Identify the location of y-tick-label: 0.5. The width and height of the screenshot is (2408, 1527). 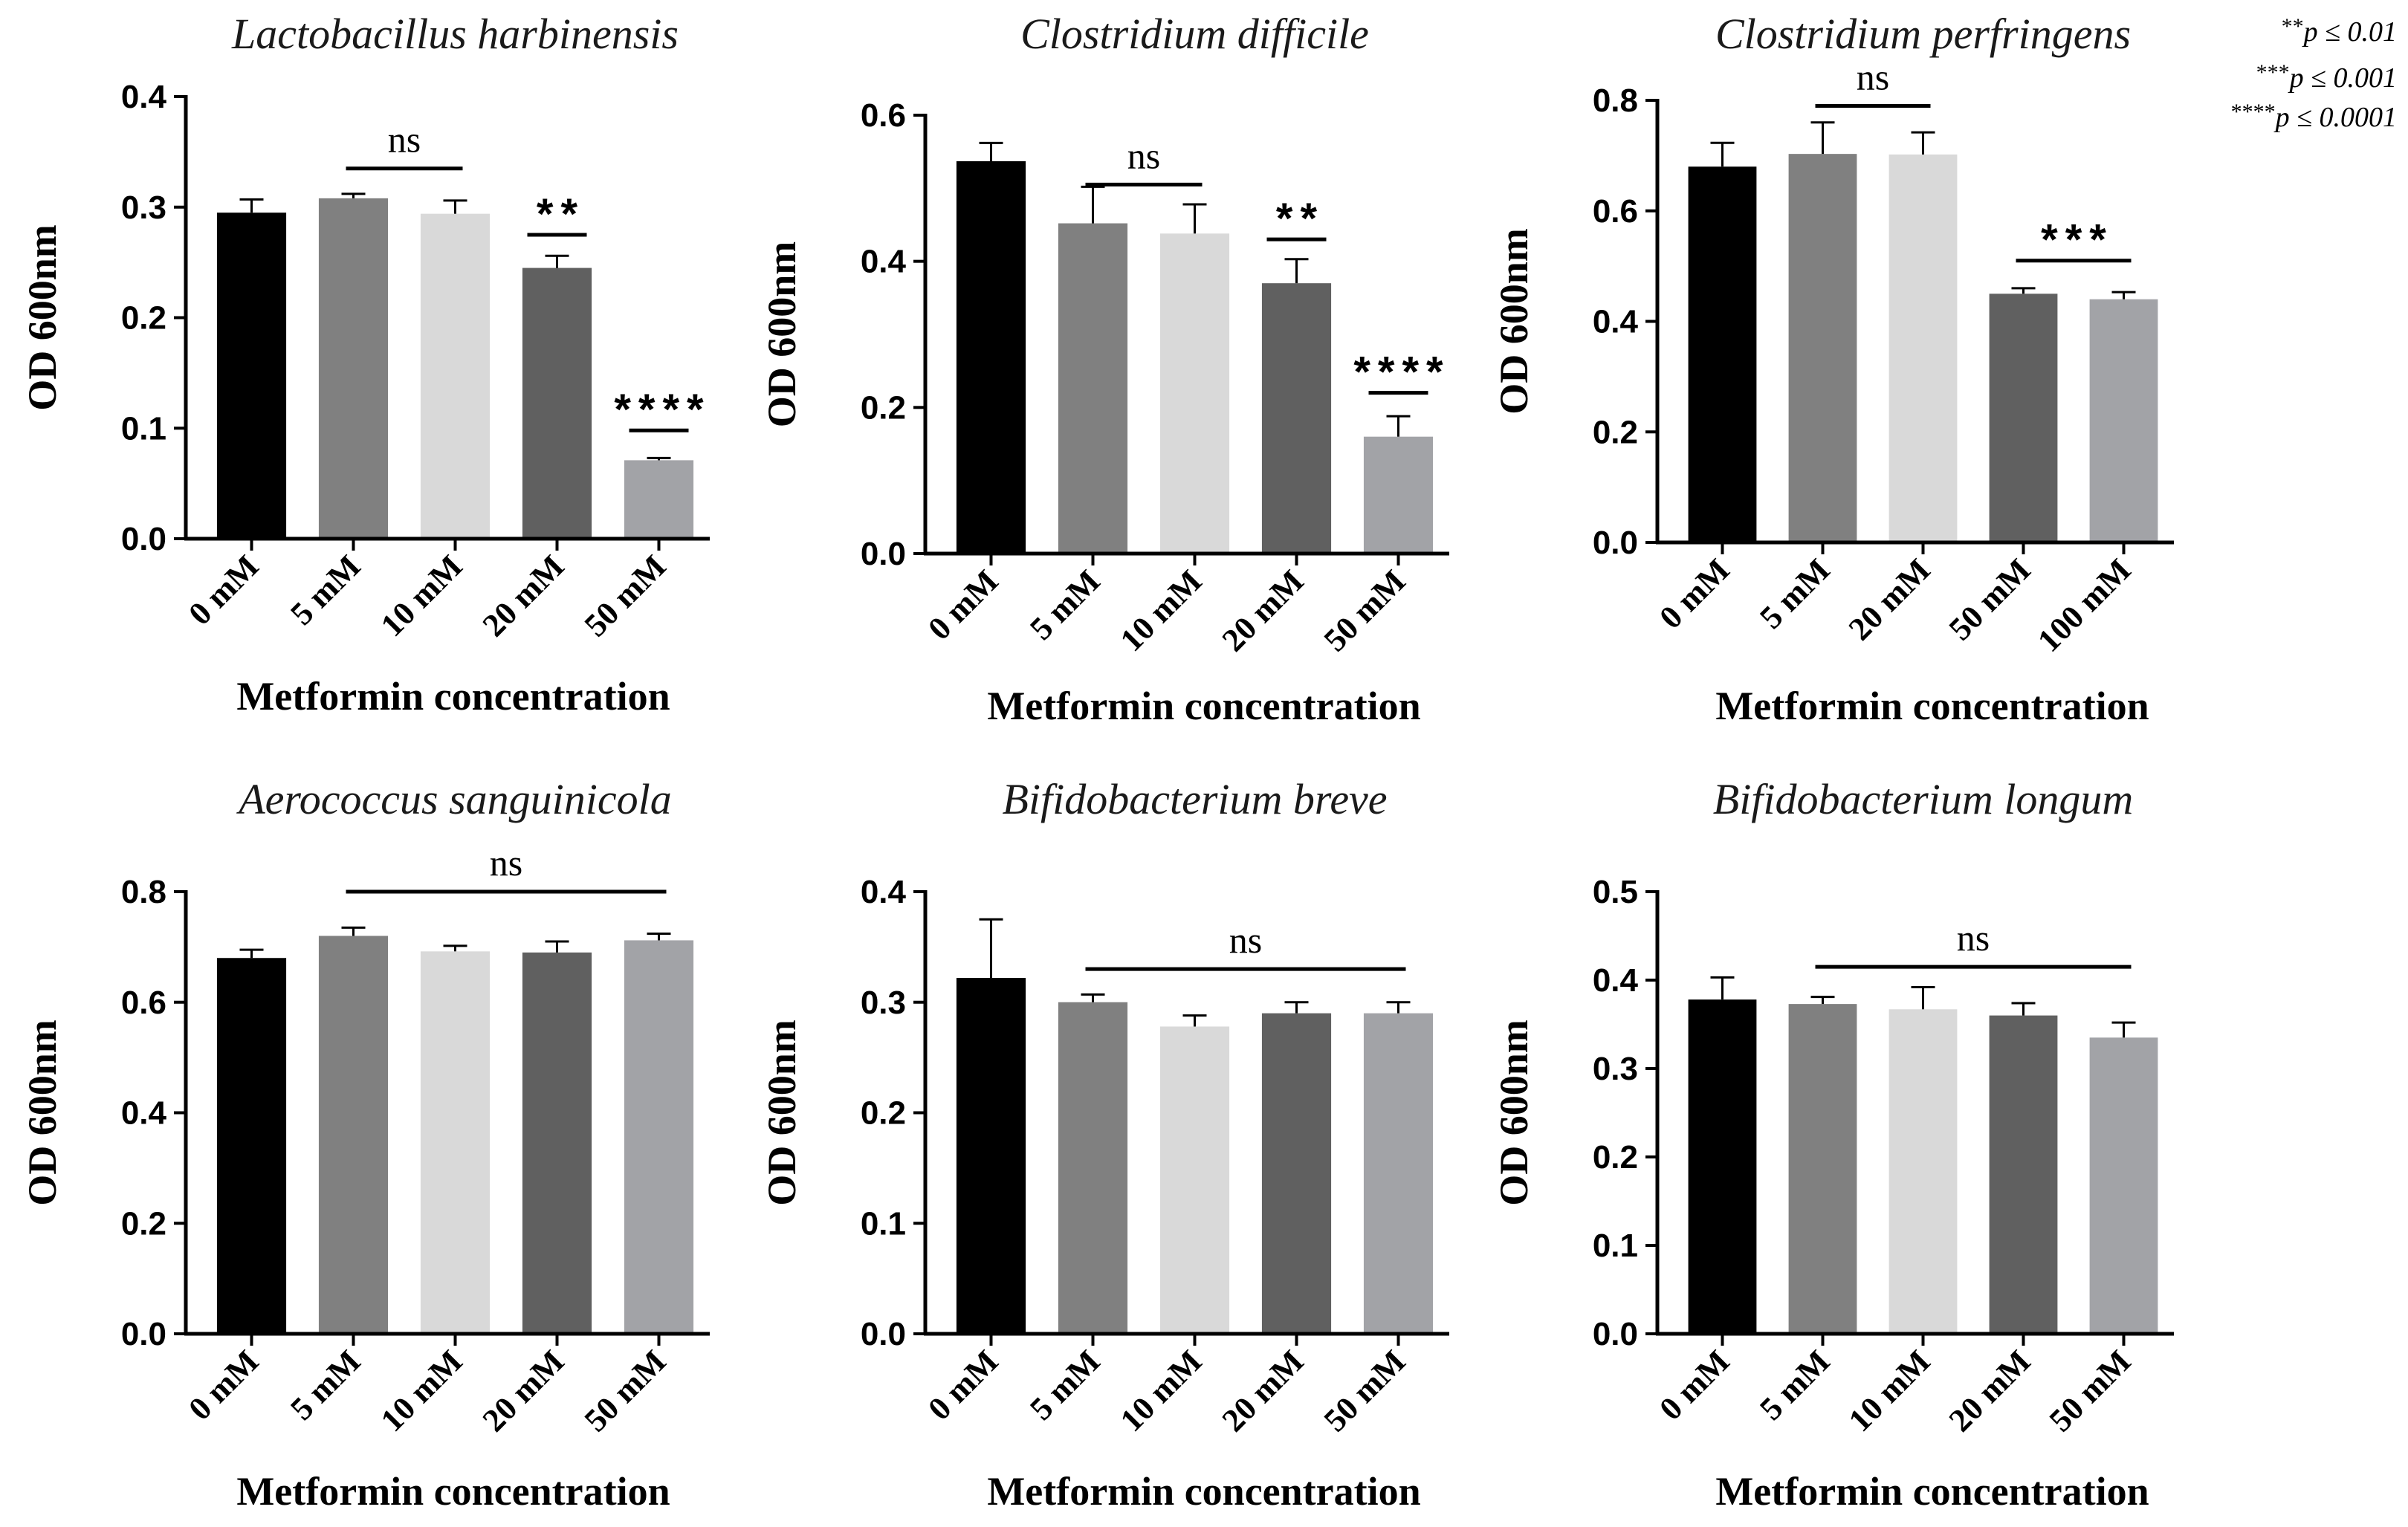
(1615, 892).